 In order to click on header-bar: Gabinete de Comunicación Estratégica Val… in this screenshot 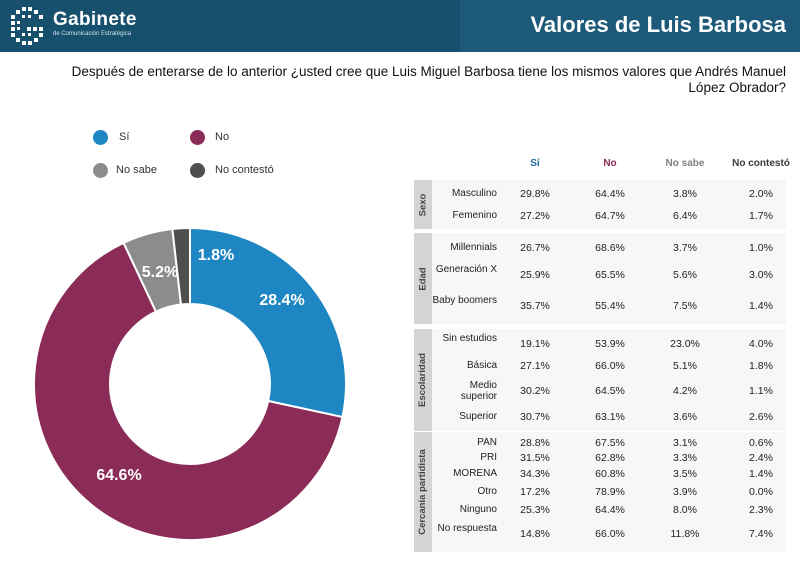, I will do `click(400, 26)`.